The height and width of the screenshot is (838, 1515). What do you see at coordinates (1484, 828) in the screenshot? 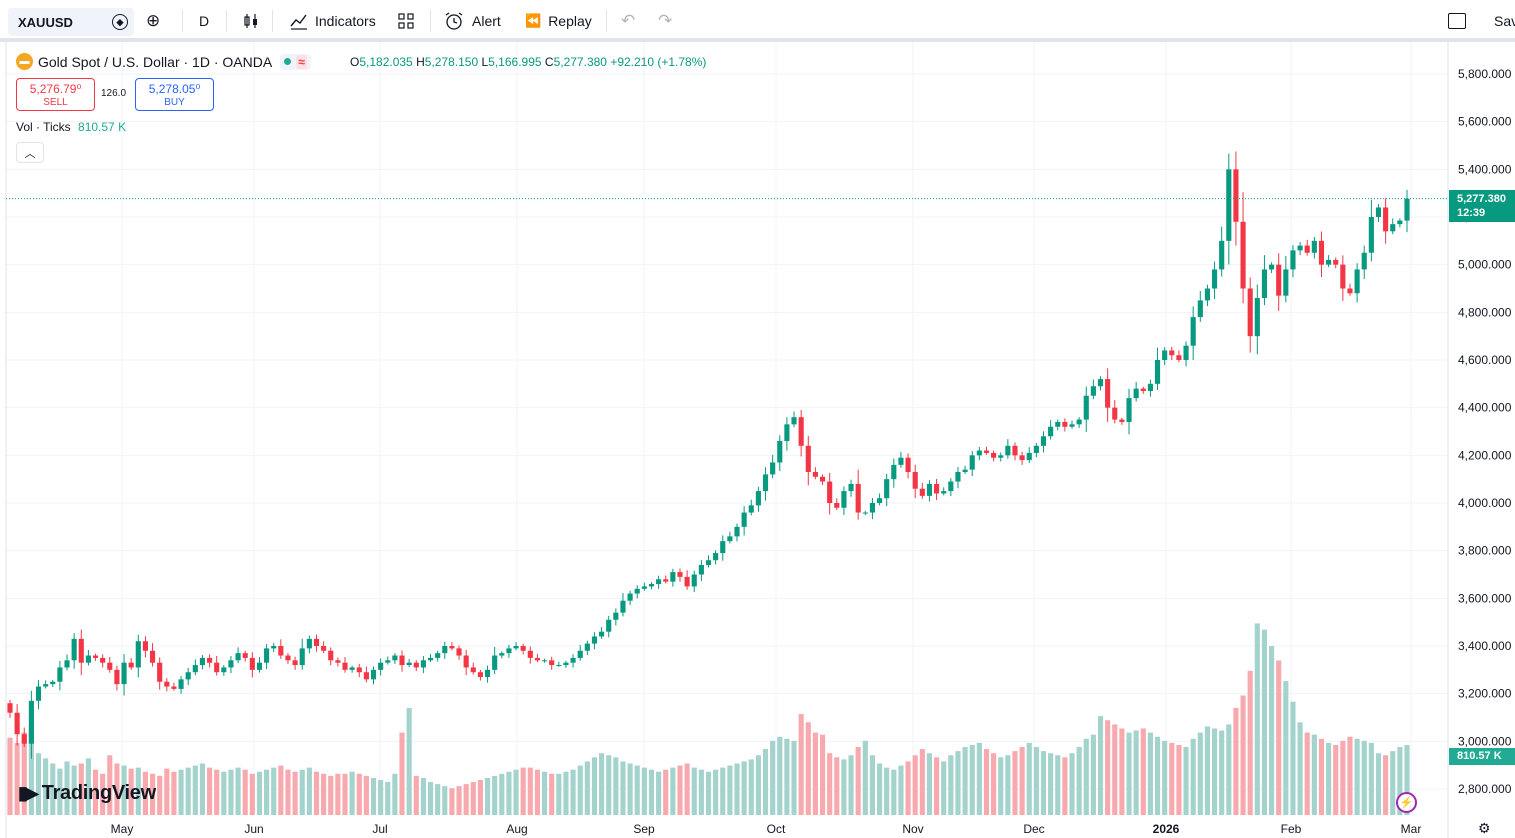
I see `gear-icon: ⚙` at bounding box center [1484, 828].